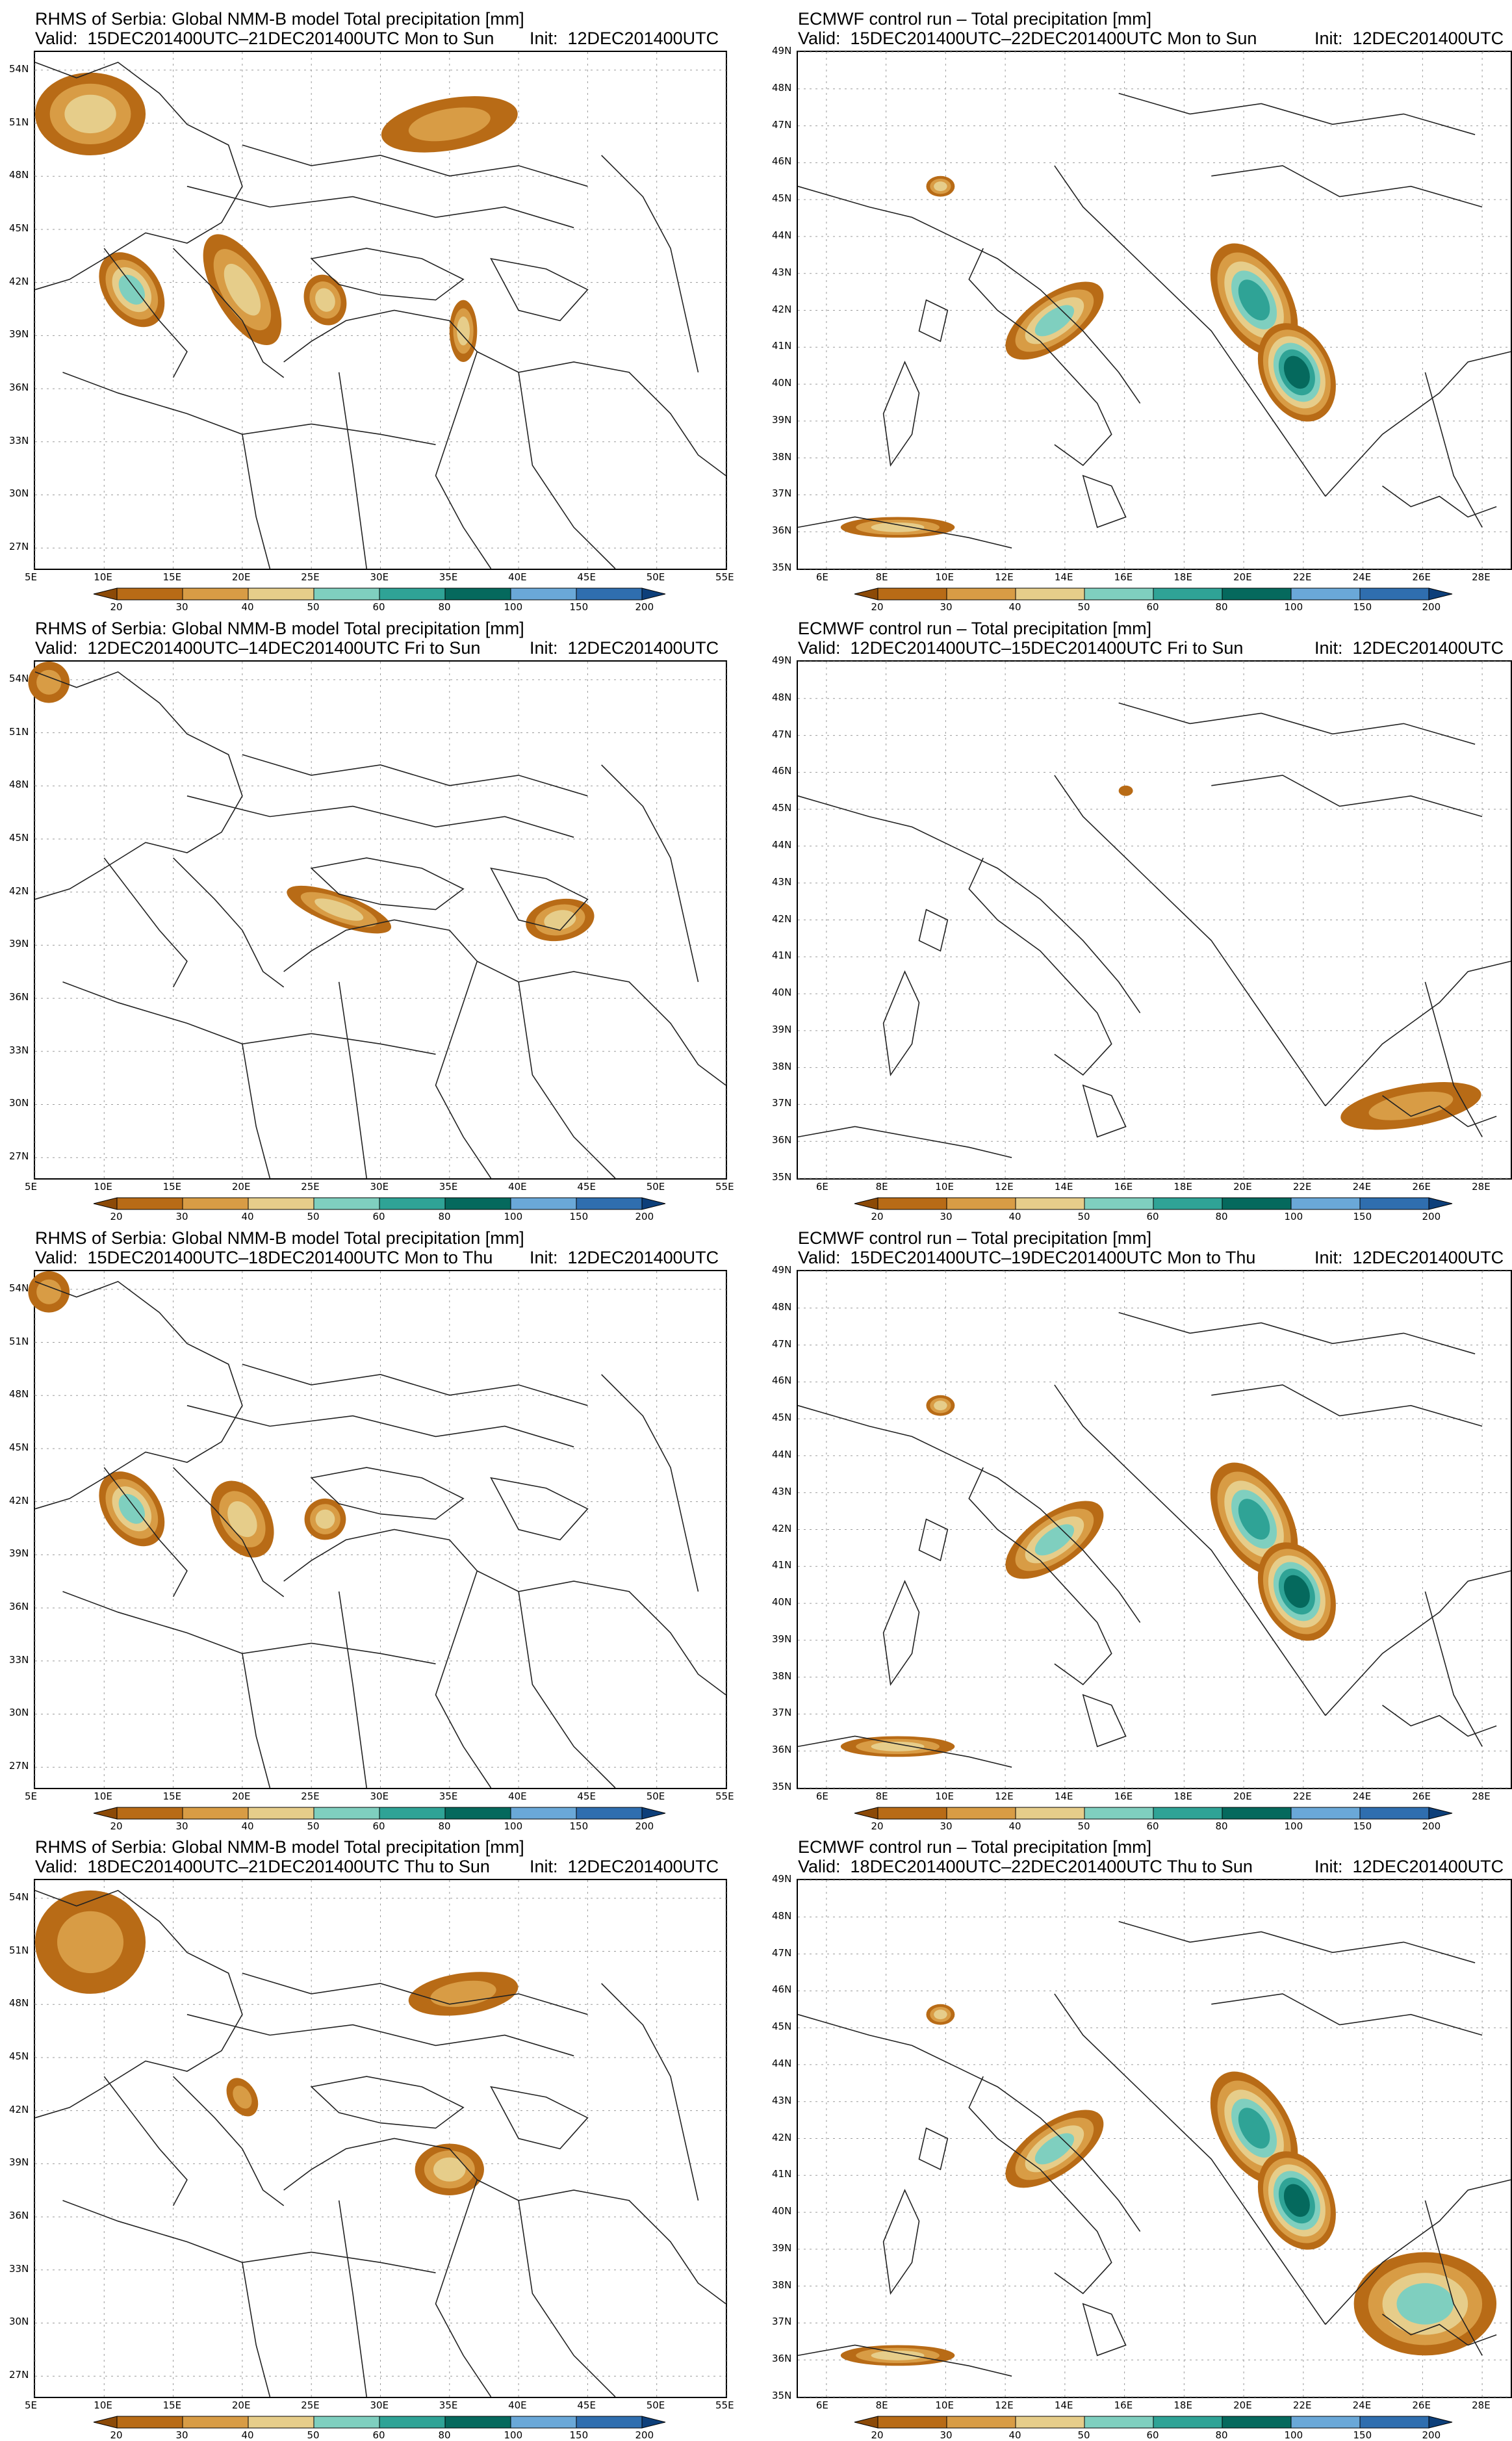  What do you see at coordinates (313, 607) in the screenshot?
I see `colorbar-label: 50` at bounding box center [313, 607].